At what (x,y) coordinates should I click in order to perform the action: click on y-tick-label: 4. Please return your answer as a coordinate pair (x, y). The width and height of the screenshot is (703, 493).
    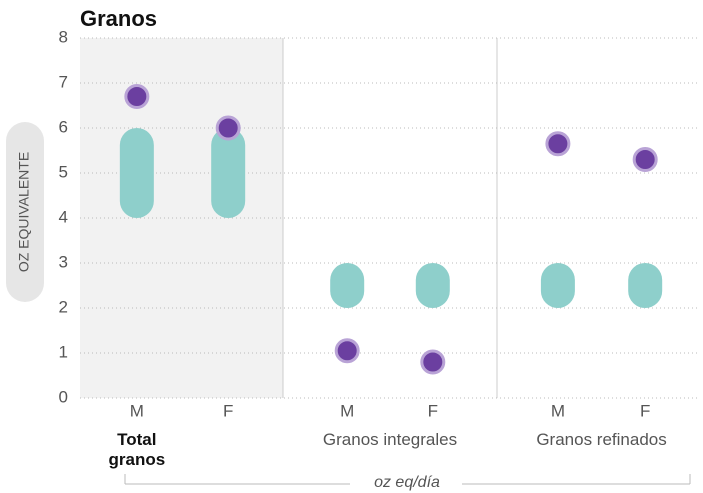
    Looking at the image, I should click on (63, 216).